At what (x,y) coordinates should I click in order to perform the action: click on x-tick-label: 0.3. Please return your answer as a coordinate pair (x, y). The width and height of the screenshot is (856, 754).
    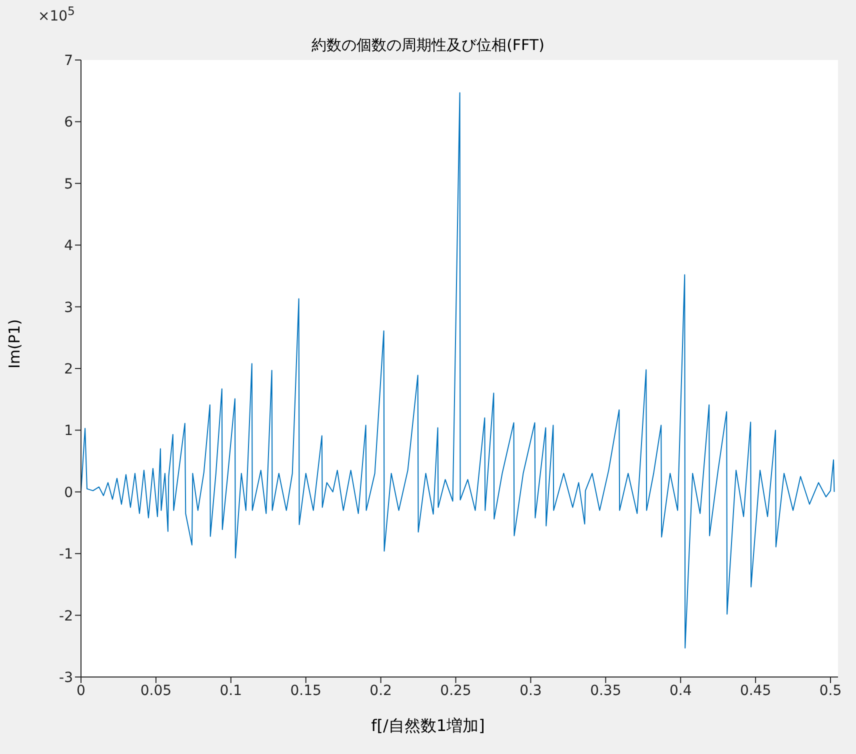
    Looking at the image, I should click on (531, 690).